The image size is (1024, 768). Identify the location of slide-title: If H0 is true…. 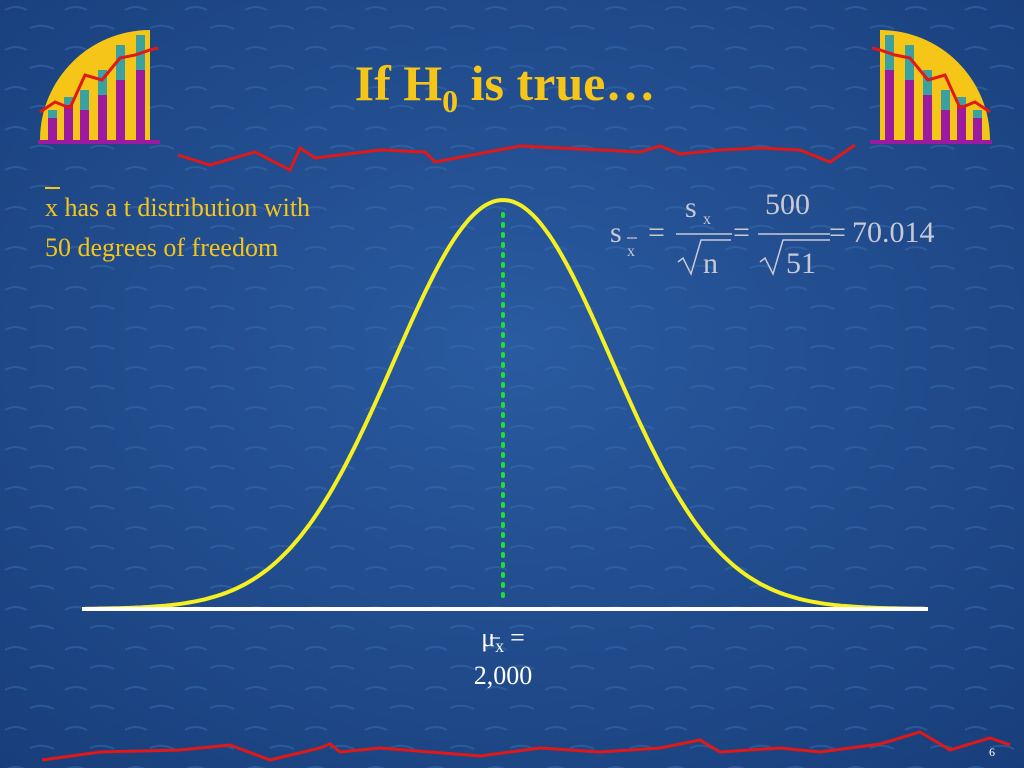
(505, 87).